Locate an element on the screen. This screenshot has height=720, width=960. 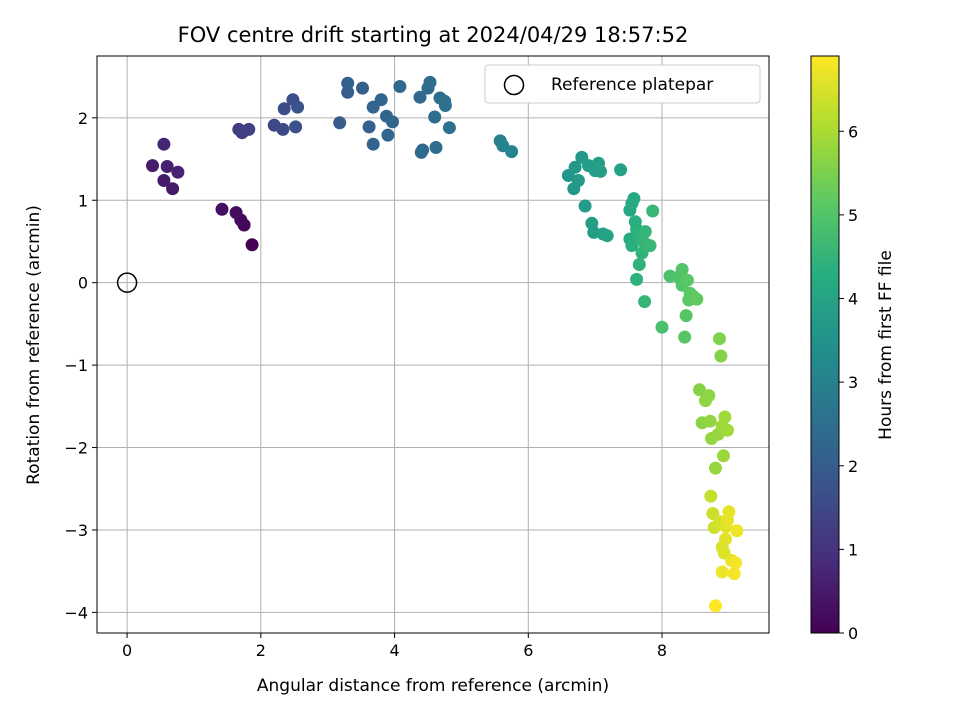
y-tick-label: −1 is located at coordinates (76, 365).